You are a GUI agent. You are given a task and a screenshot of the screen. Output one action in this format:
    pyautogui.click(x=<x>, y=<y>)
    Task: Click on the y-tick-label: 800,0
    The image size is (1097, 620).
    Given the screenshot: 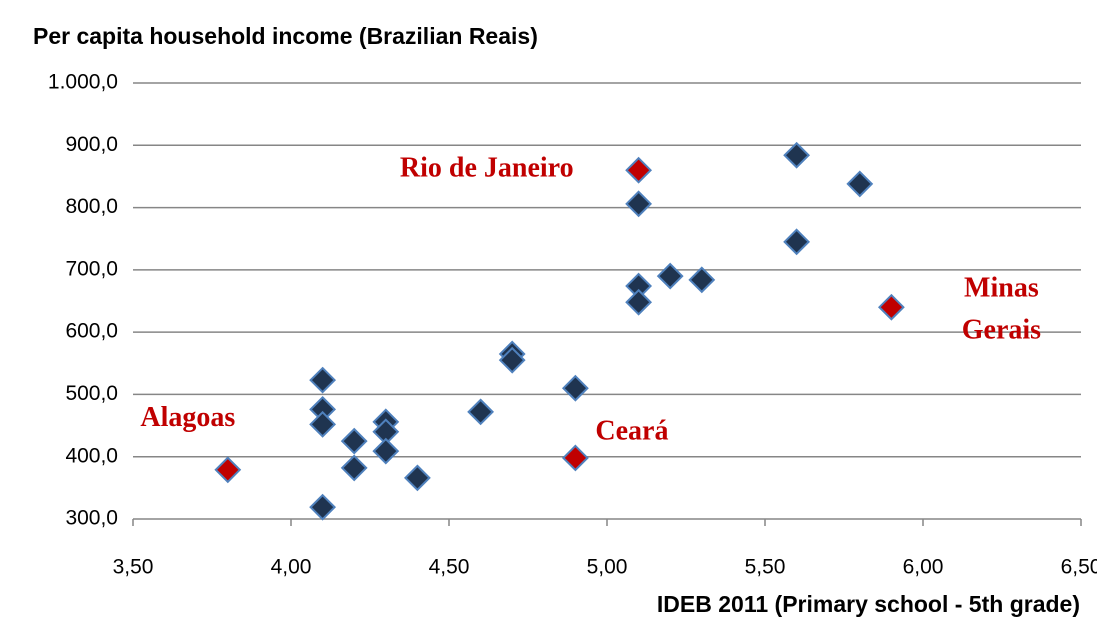 What is the action you would take?
    pyautogui.click(x=91, y=206)
    